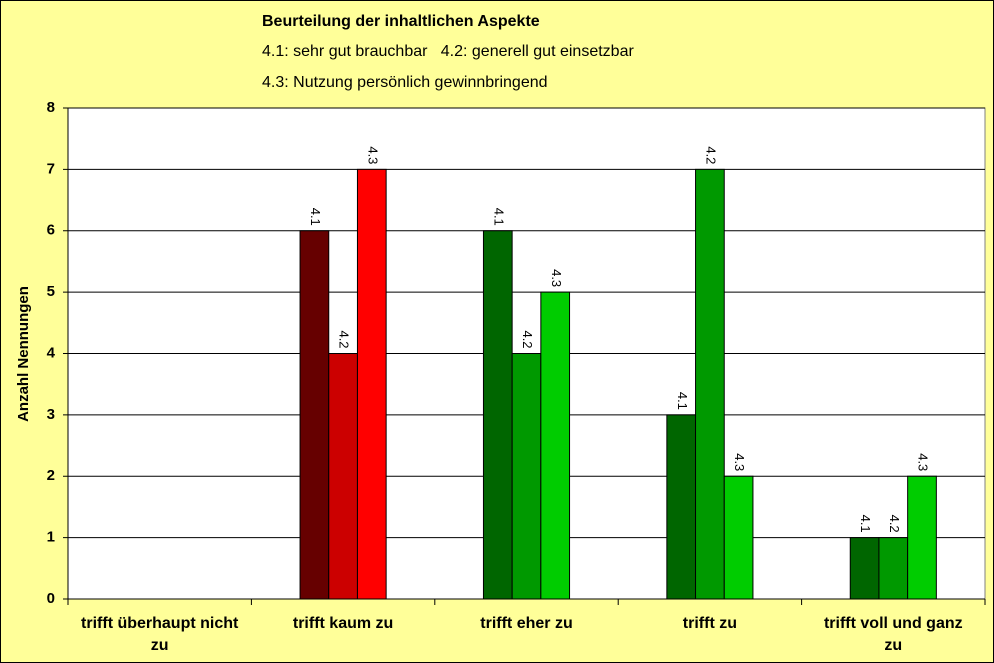 This screenshot has height=663, width=994. I want to click on y-tick-label: 5, so click(51, 291).